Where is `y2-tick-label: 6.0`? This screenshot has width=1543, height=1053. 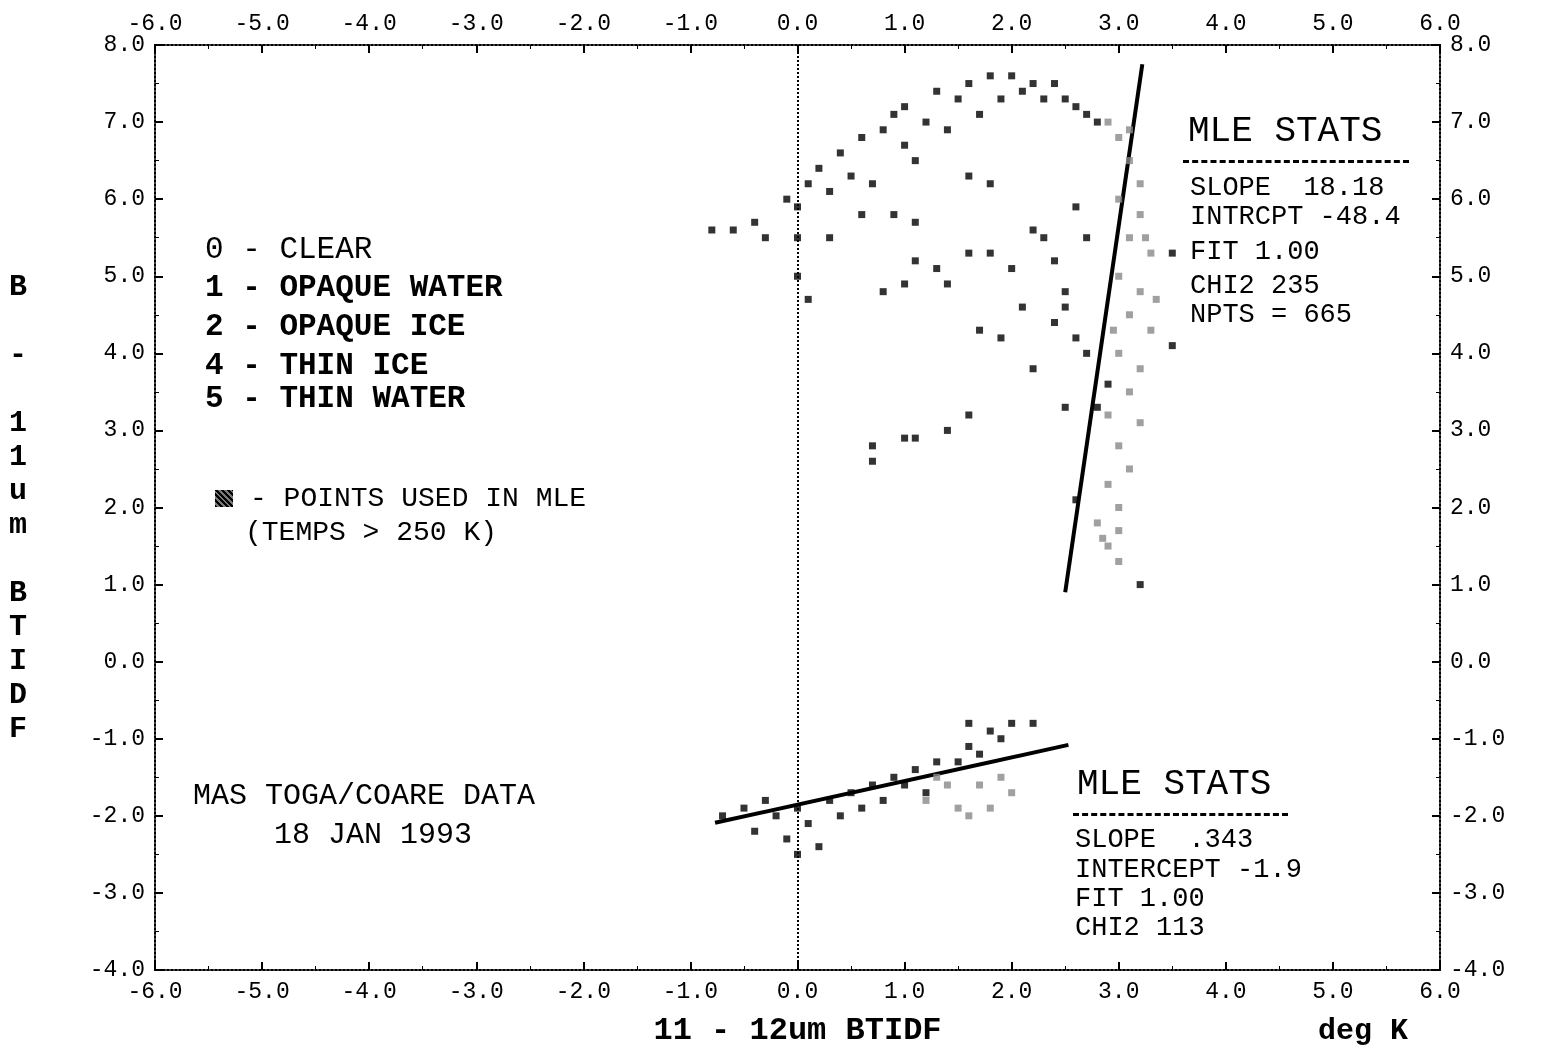 y2-tick-label: 6.0 is located at coordinates (1471, 199).